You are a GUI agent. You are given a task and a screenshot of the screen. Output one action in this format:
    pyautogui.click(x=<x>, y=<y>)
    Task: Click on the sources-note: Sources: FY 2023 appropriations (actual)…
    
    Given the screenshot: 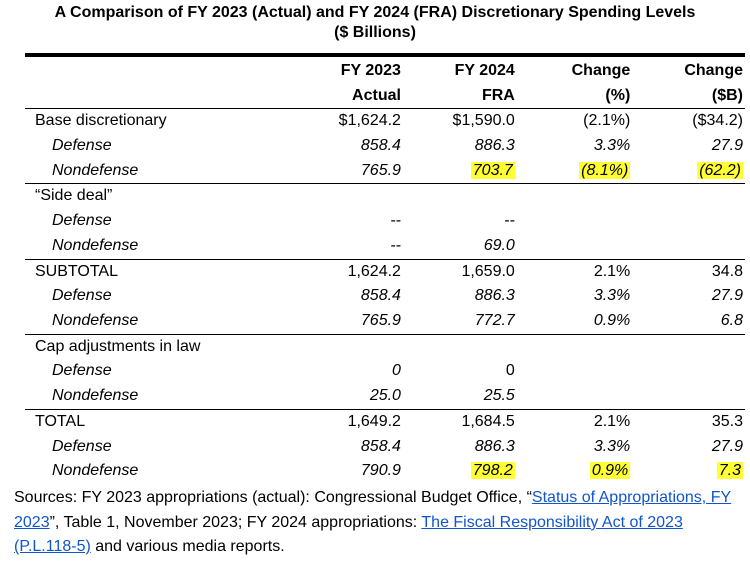 What is the action you would take?
    pyautogui.click(x=379, y=523)
    